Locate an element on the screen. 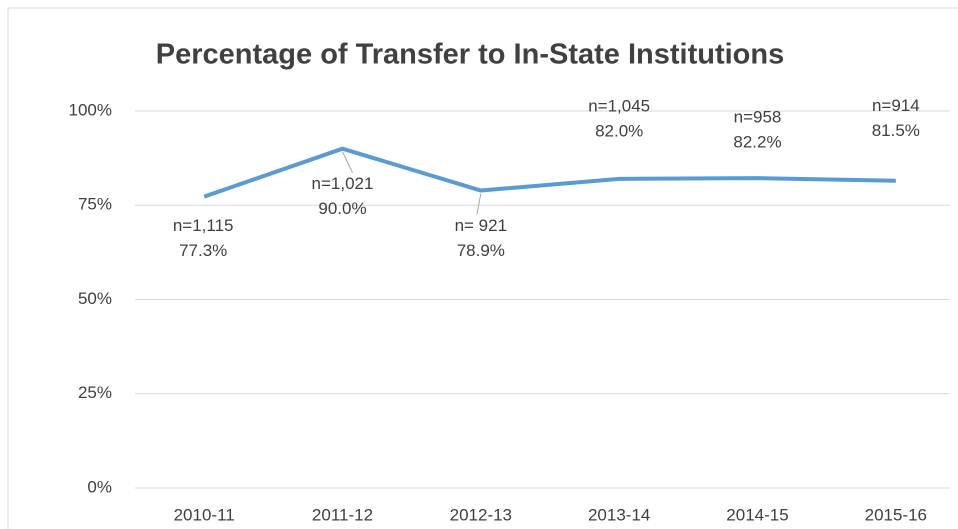  y-tick-label: 0% is located at coordinates (99, 486).